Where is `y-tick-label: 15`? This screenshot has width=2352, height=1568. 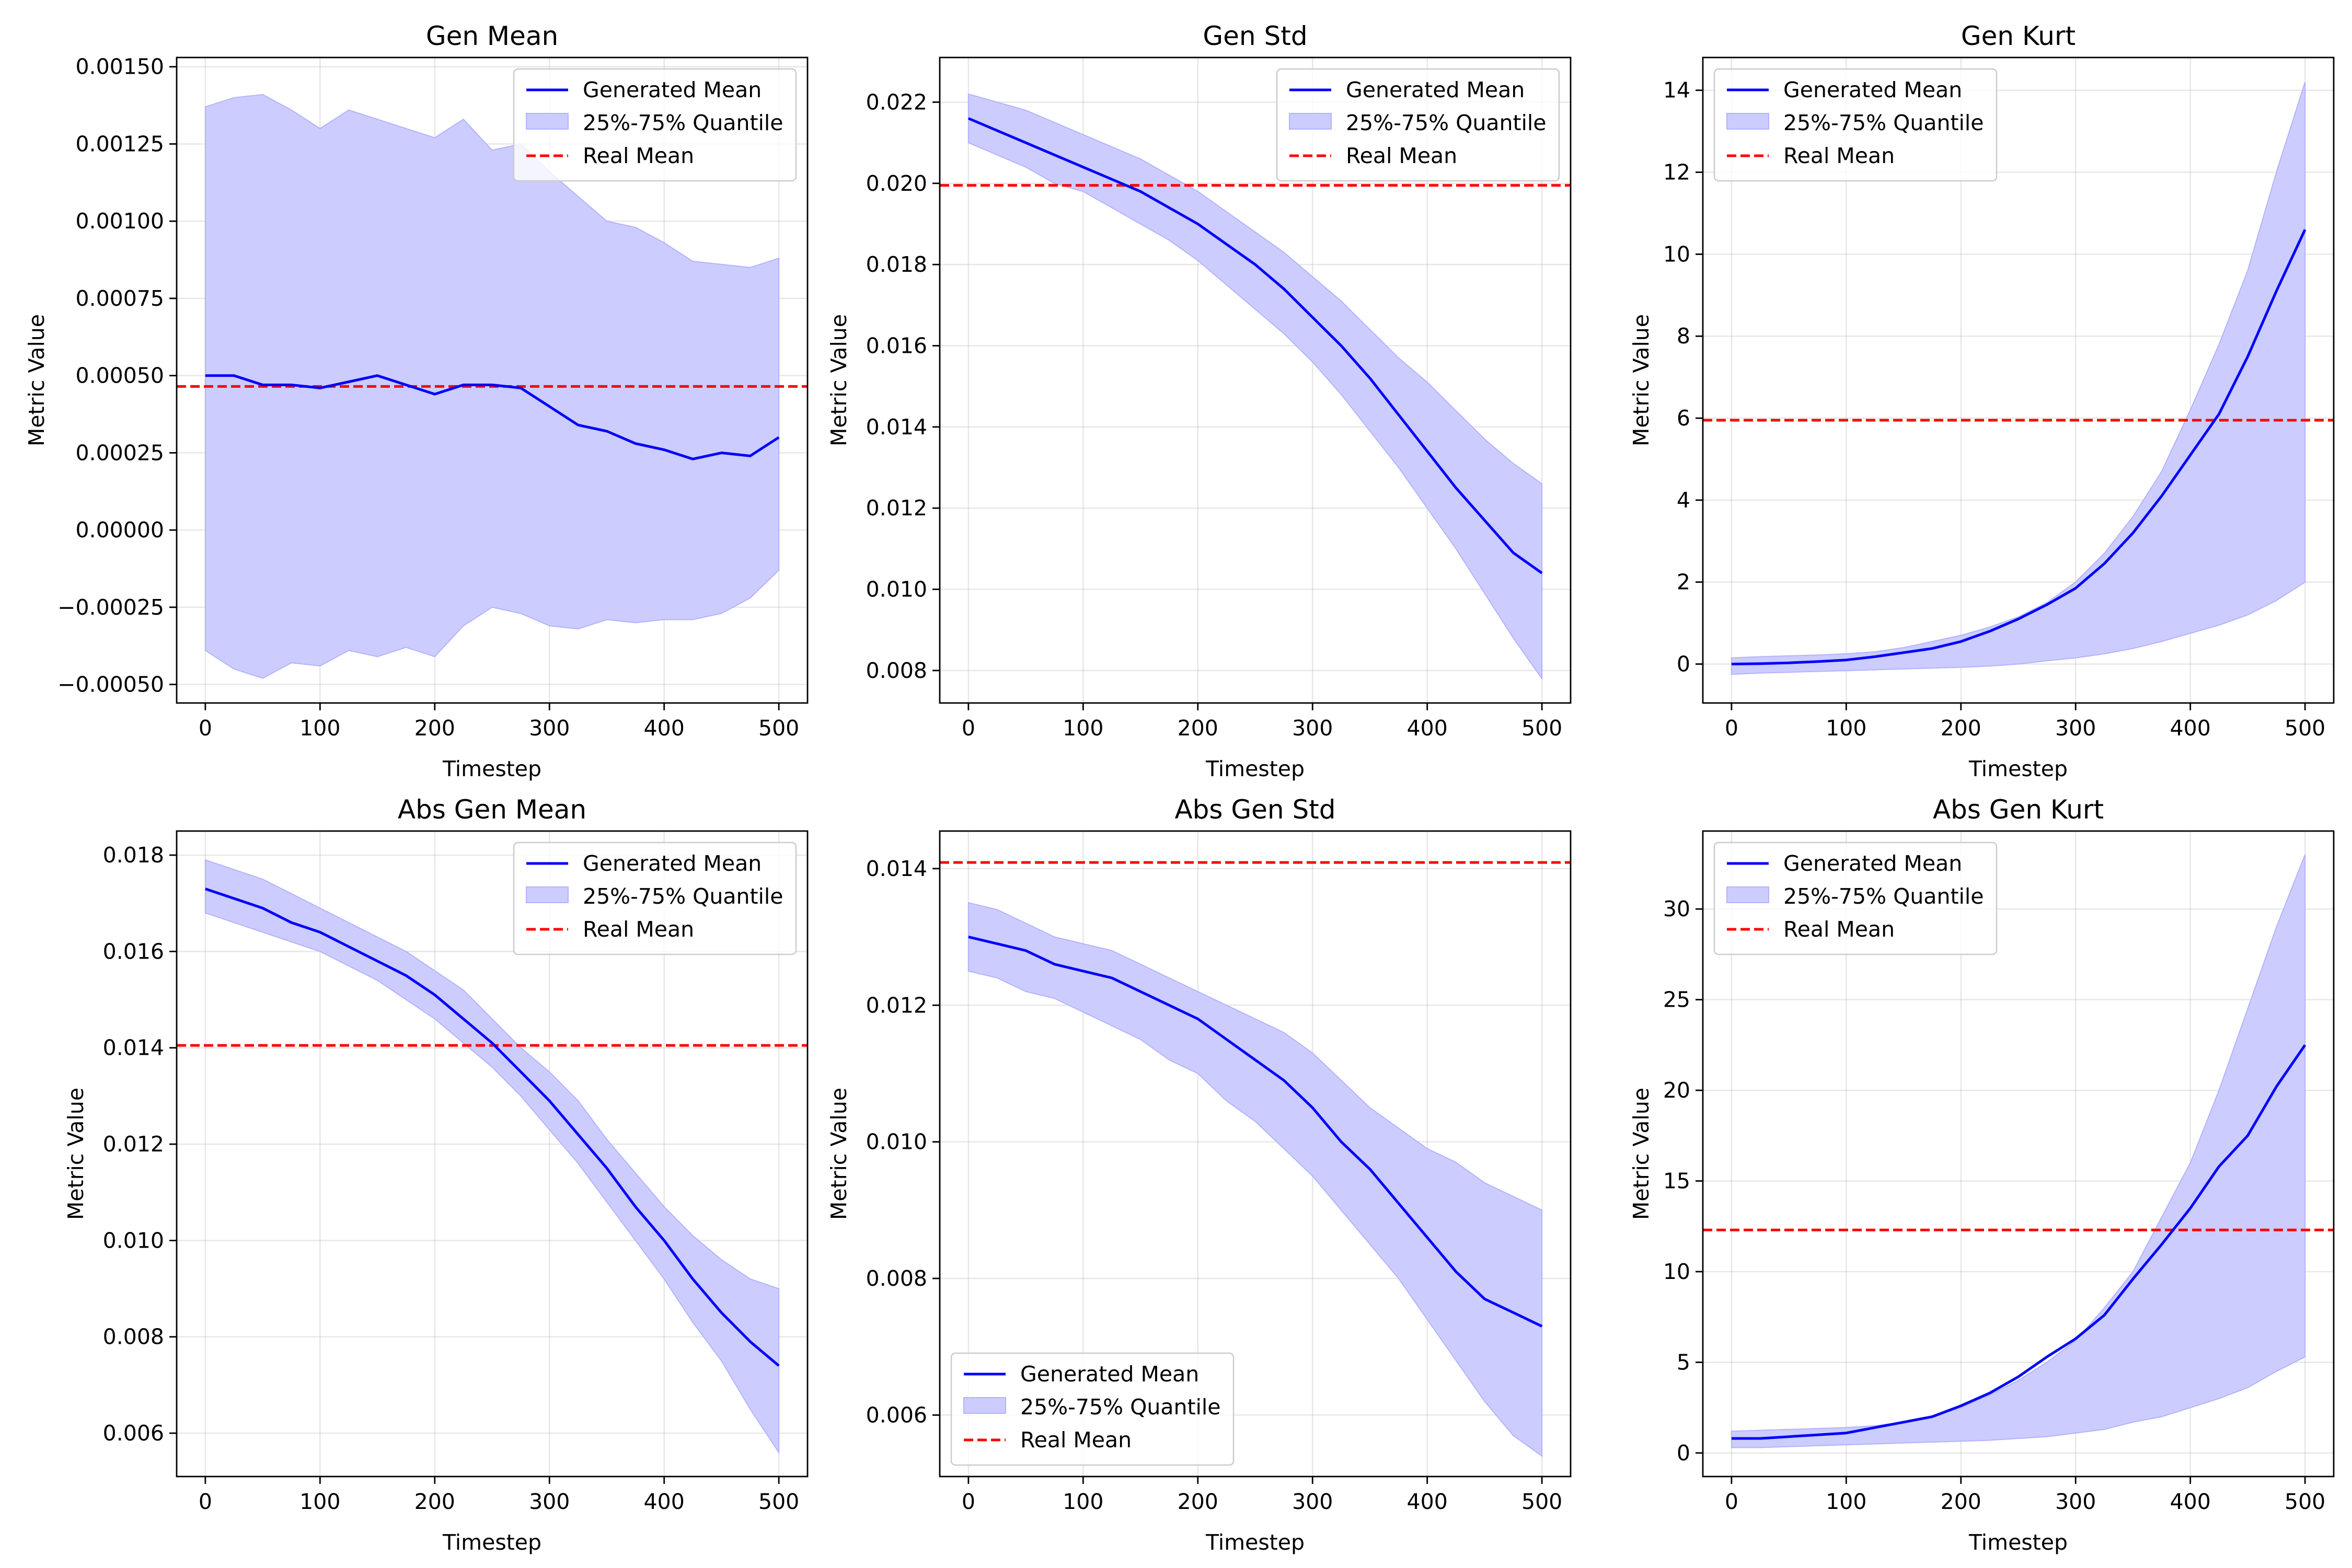 y-tick-label: 15 is located at coordinates (1676, 1181).